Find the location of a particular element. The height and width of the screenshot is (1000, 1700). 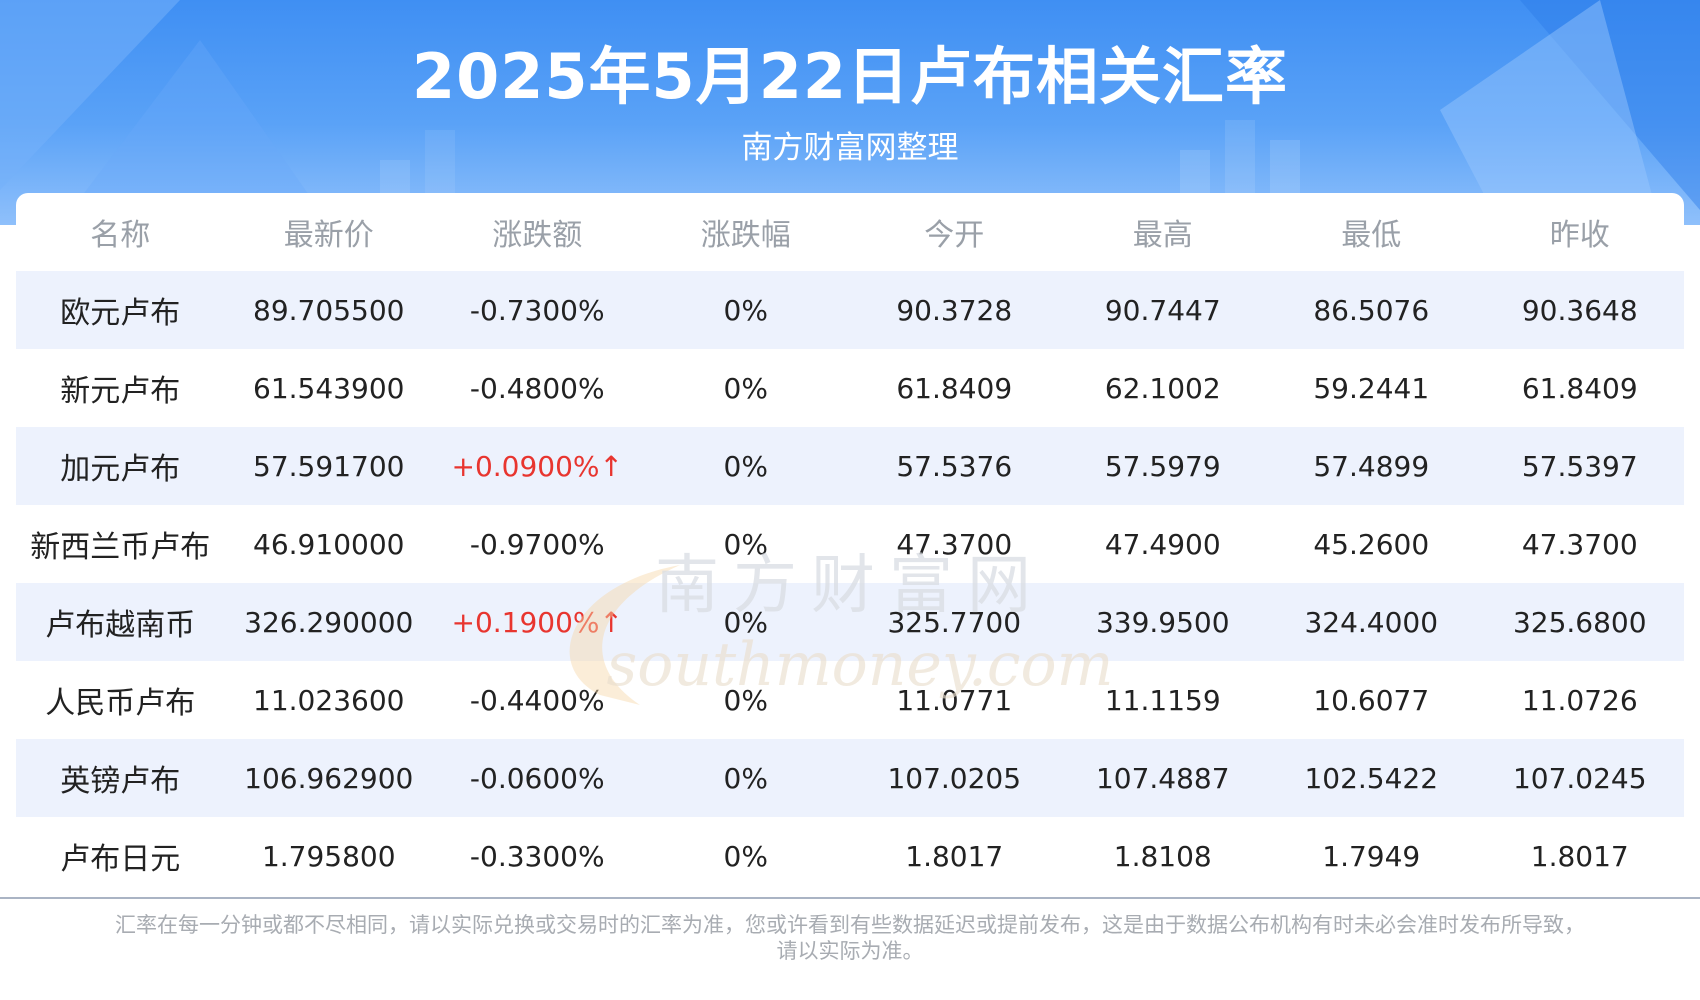

high-cell: 47.4900 is located at coordinates (1162, 544).